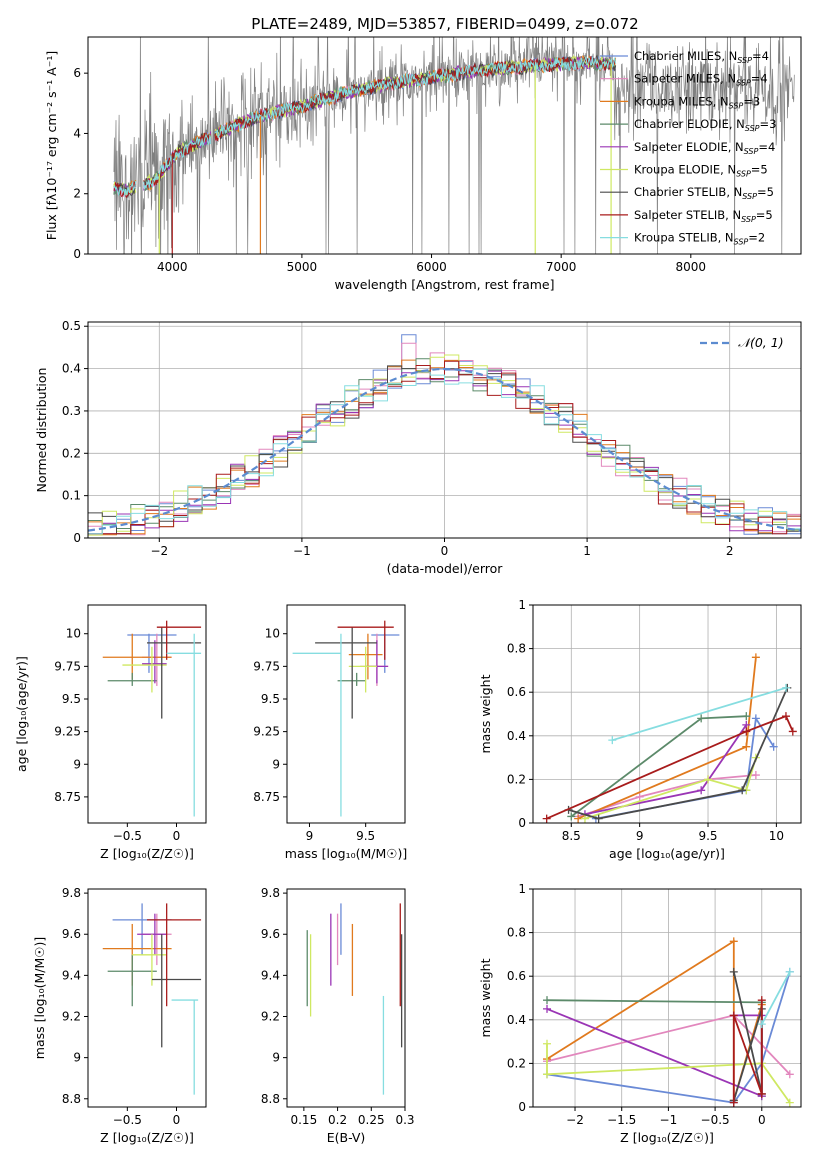  Describe the element at coordinates (270, 975) in the screenshot. I see `y-tick-label: 9.4` at that location.